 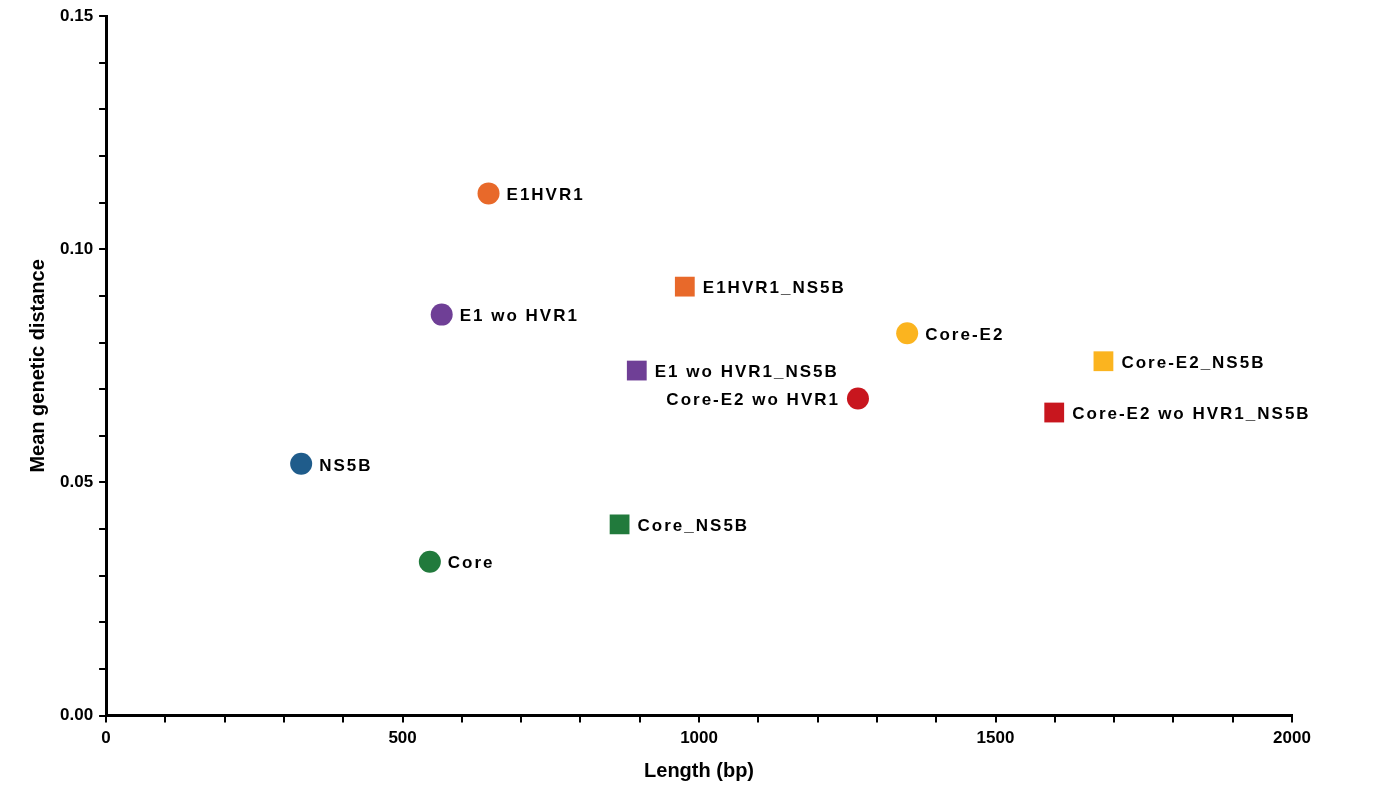 I want to click on y-tick-label: 0.15, so click(x=76, y=15).